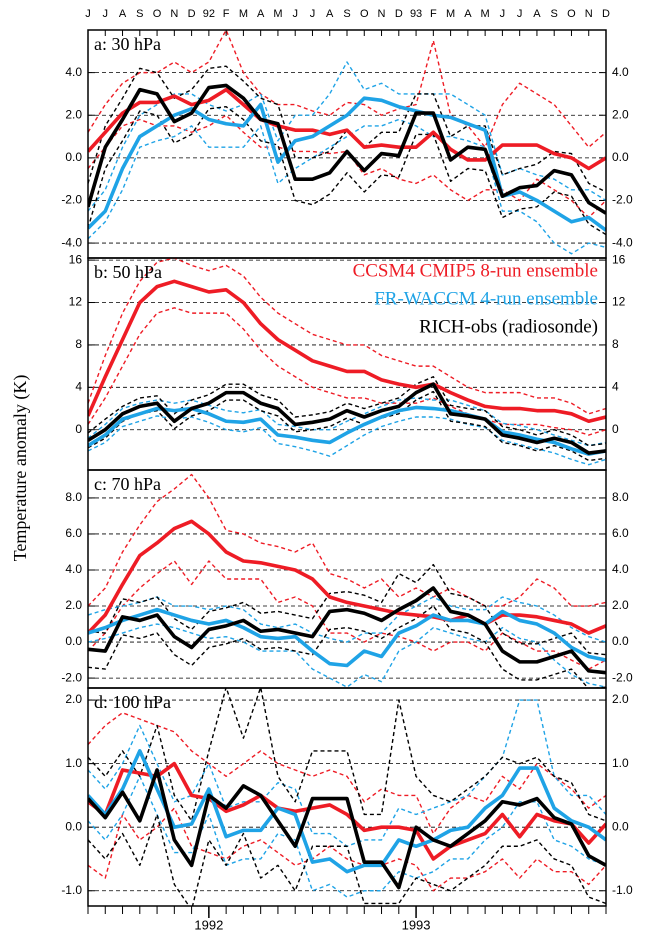 The width and height of the screenshot is (652, 936). What do you see at coordinates (475, 270) in the screenshot?
I see `legend-entry: CCSM4 CMIP5 8-run ensemble` at bounding box center [475, 270].